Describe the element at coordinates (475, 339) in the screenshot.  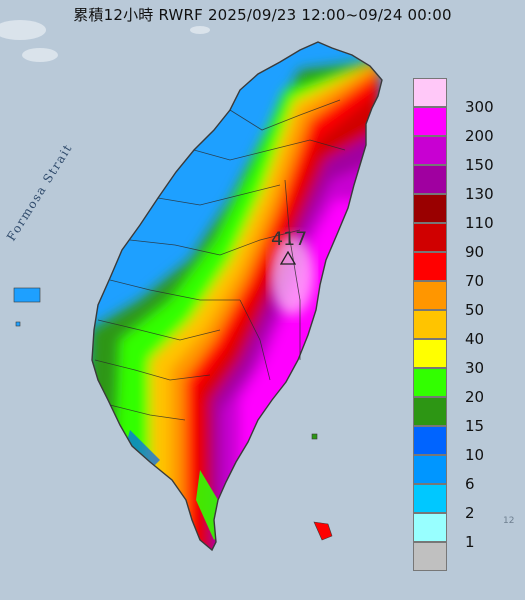
I see `legend-label: 40` at that location.